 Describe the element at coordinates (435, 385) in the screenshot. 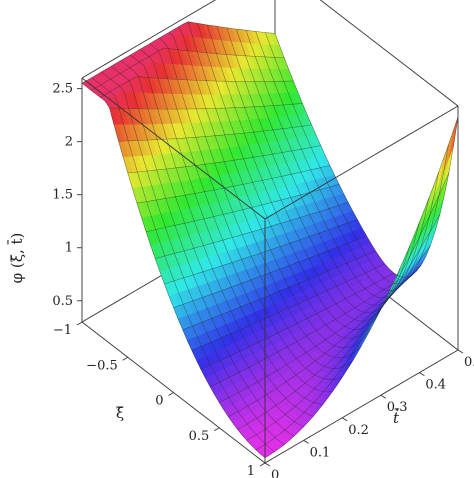

I see `y-tick-label: 0.4` at that location.